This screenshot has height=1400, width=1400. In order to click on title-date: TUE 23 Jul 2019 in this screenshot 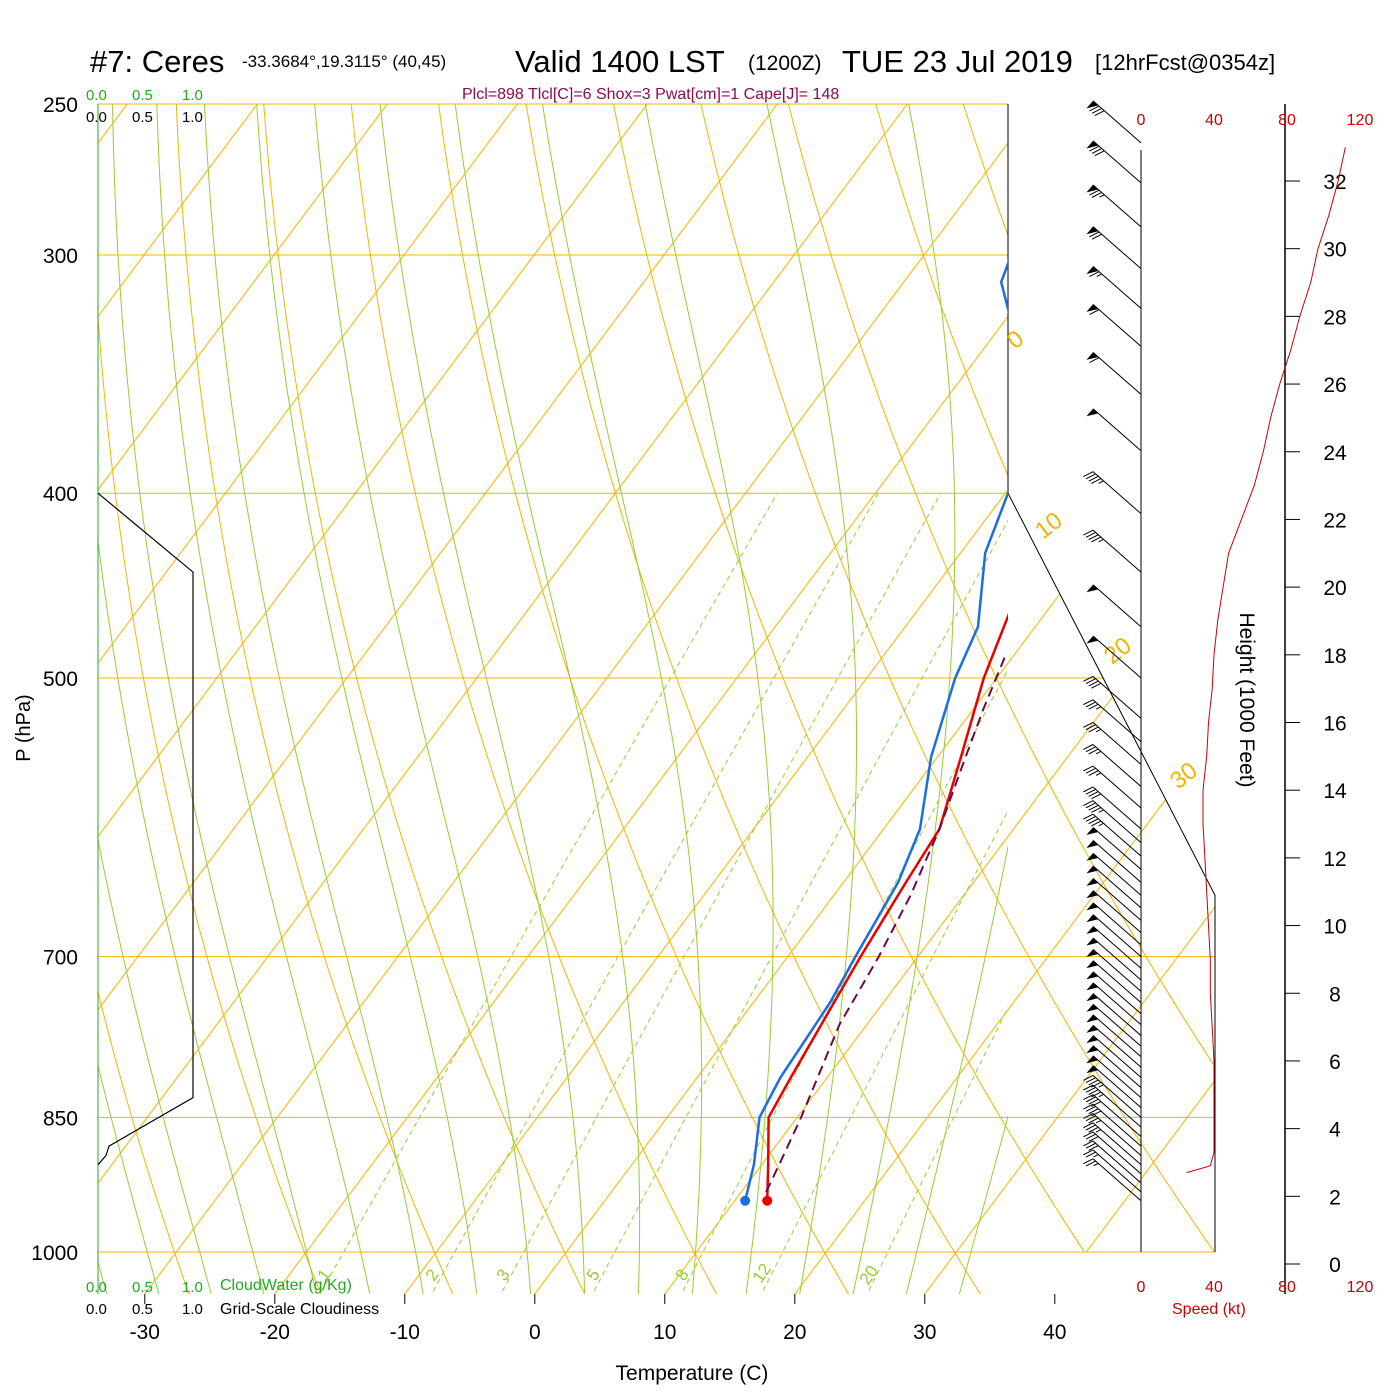, I will do `click(957, 61)`.